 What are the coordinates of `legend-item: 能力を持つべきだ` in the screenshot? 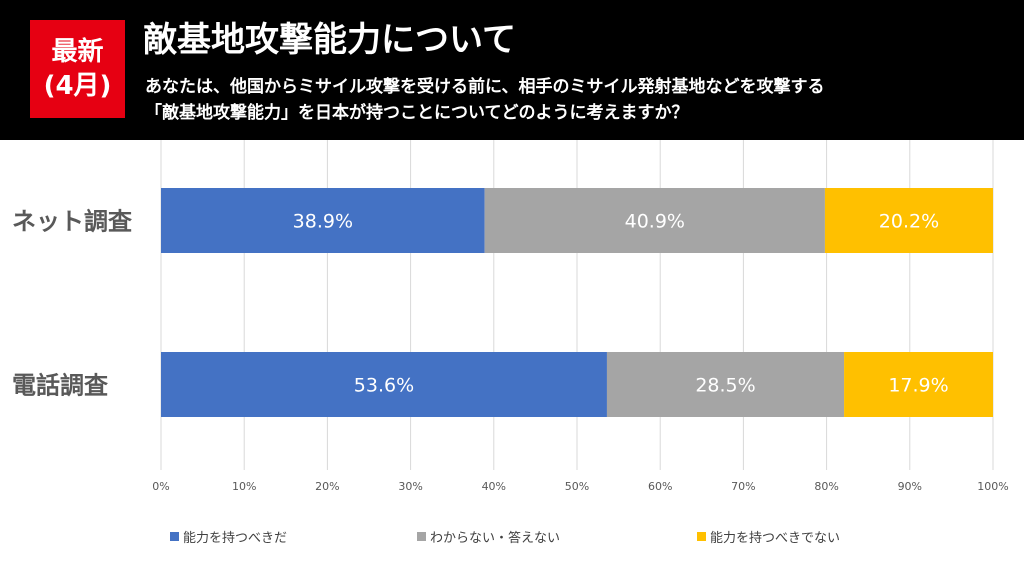 It's located at (228, 536).